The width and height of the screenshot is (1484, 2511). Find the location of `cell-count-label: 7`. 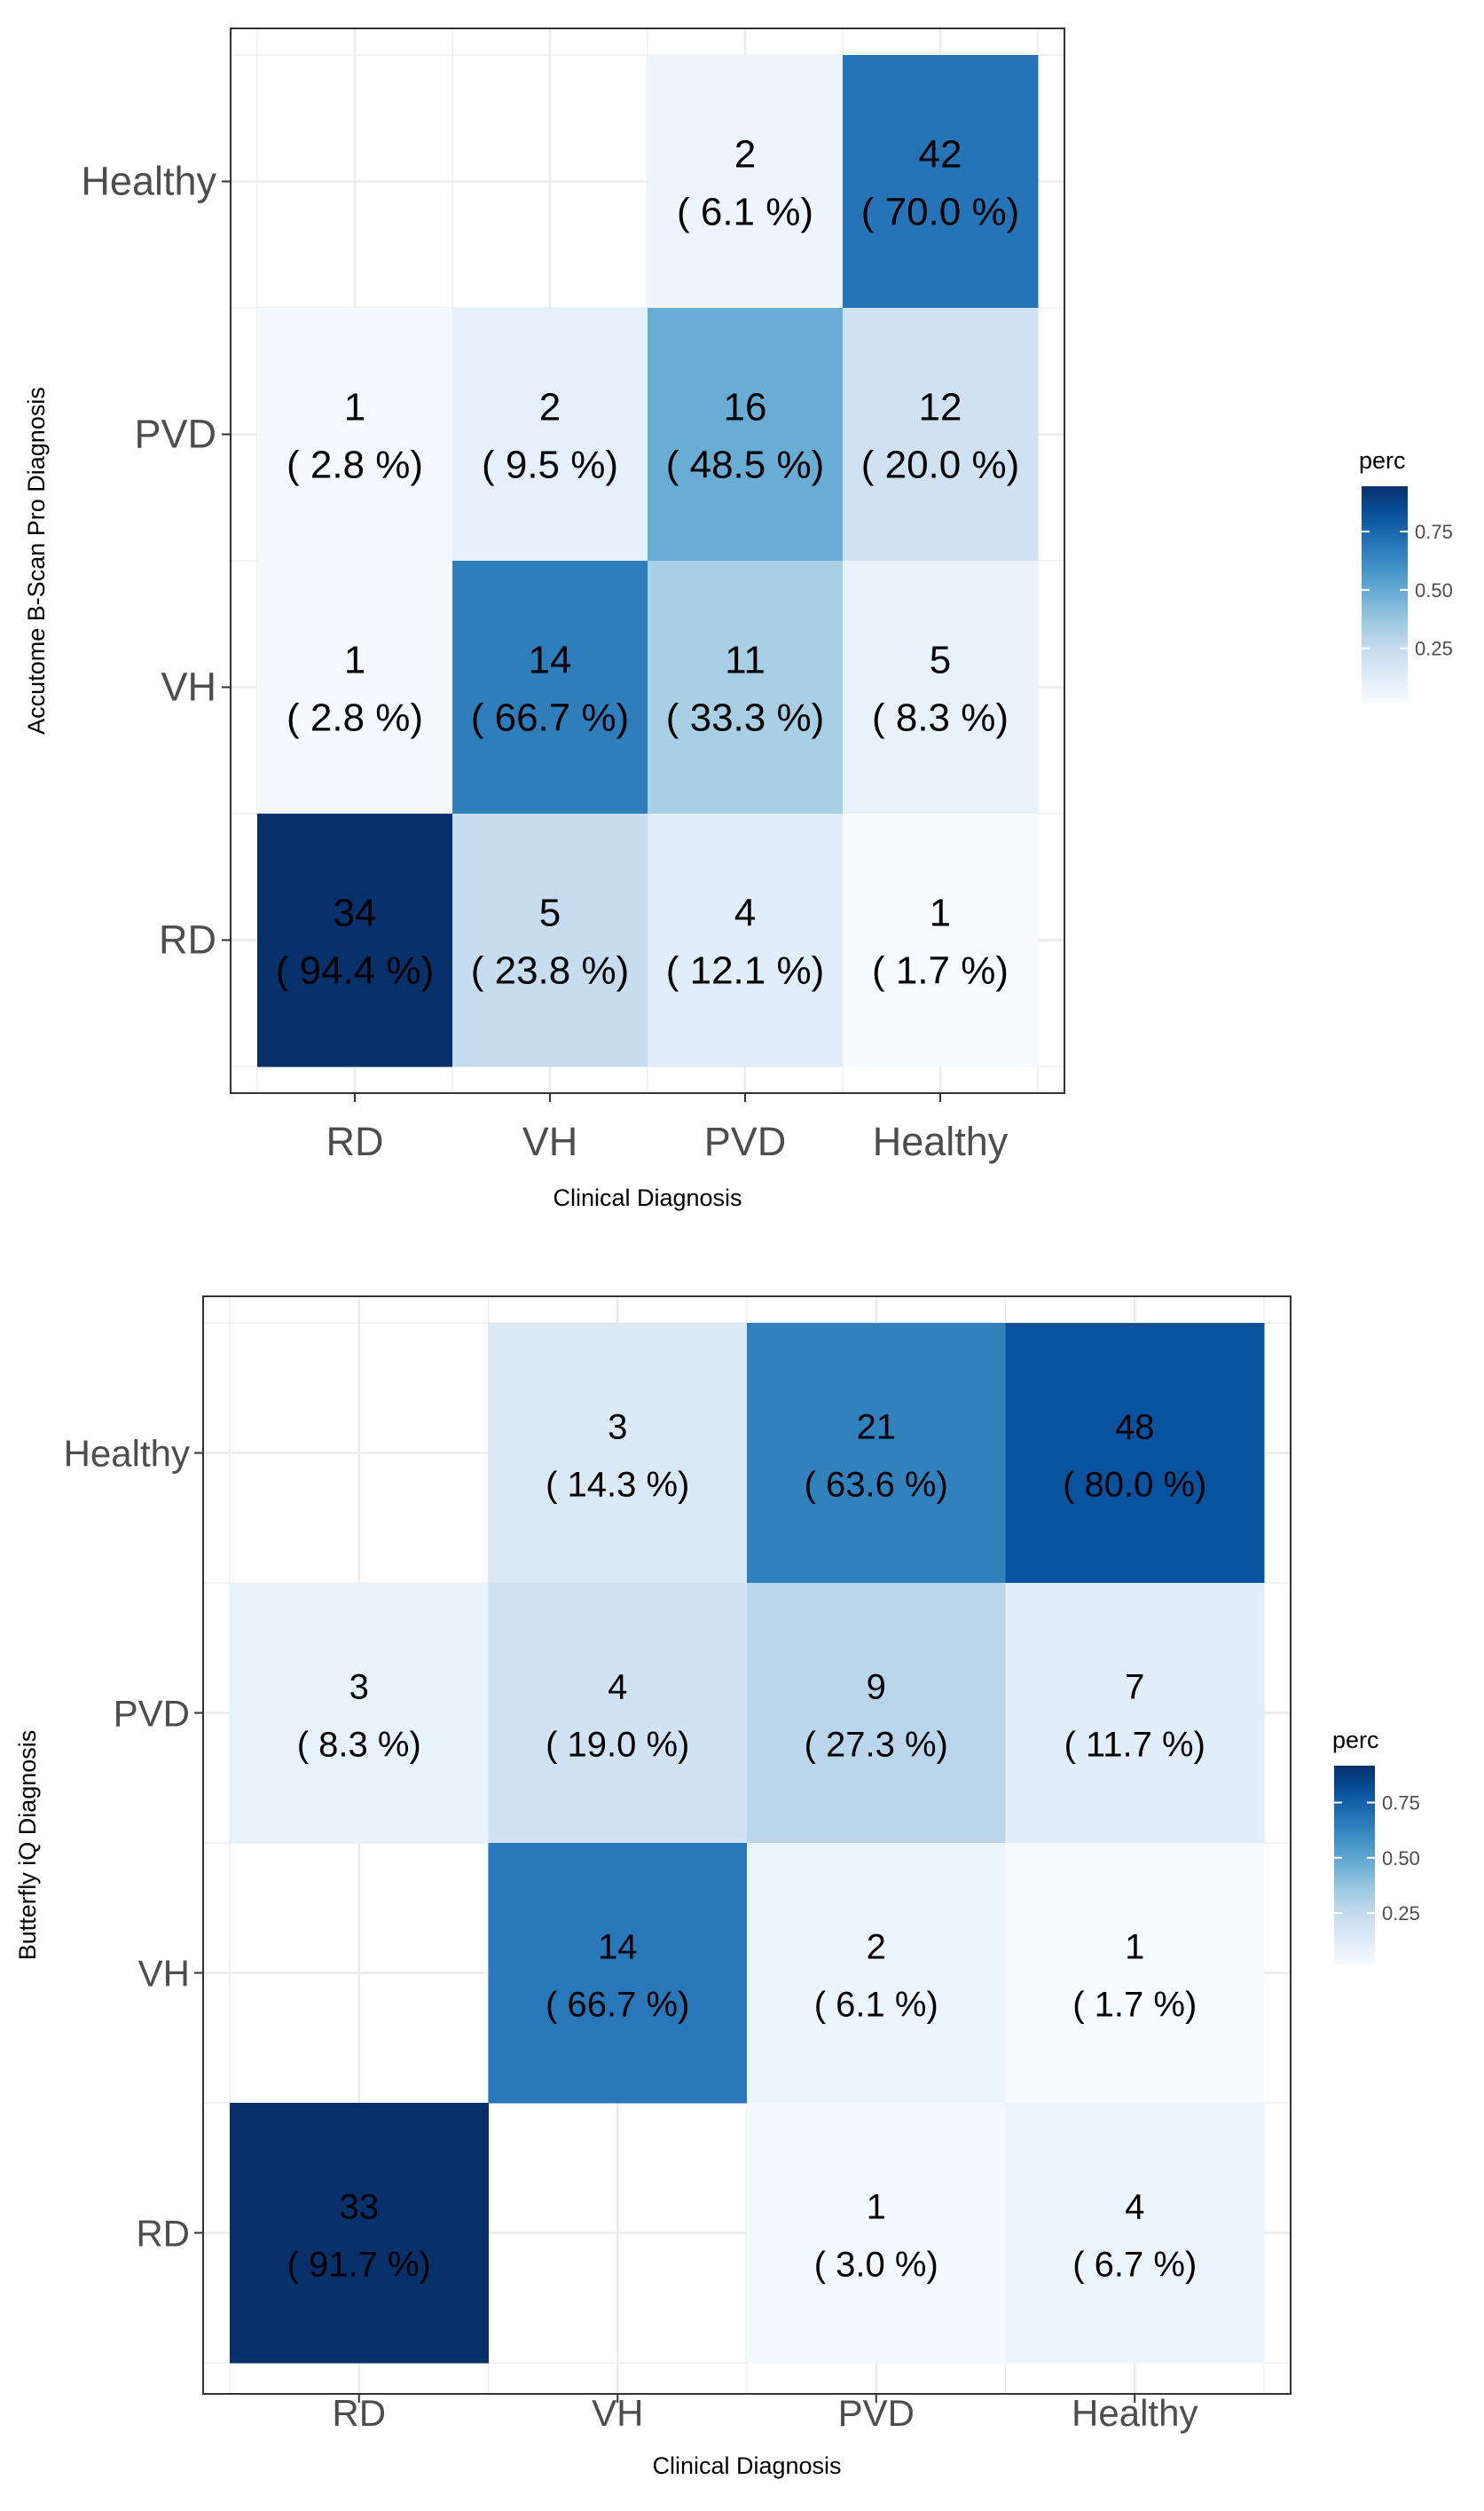

cell-count-label: 7 is located at coordinates (1134, 1687).